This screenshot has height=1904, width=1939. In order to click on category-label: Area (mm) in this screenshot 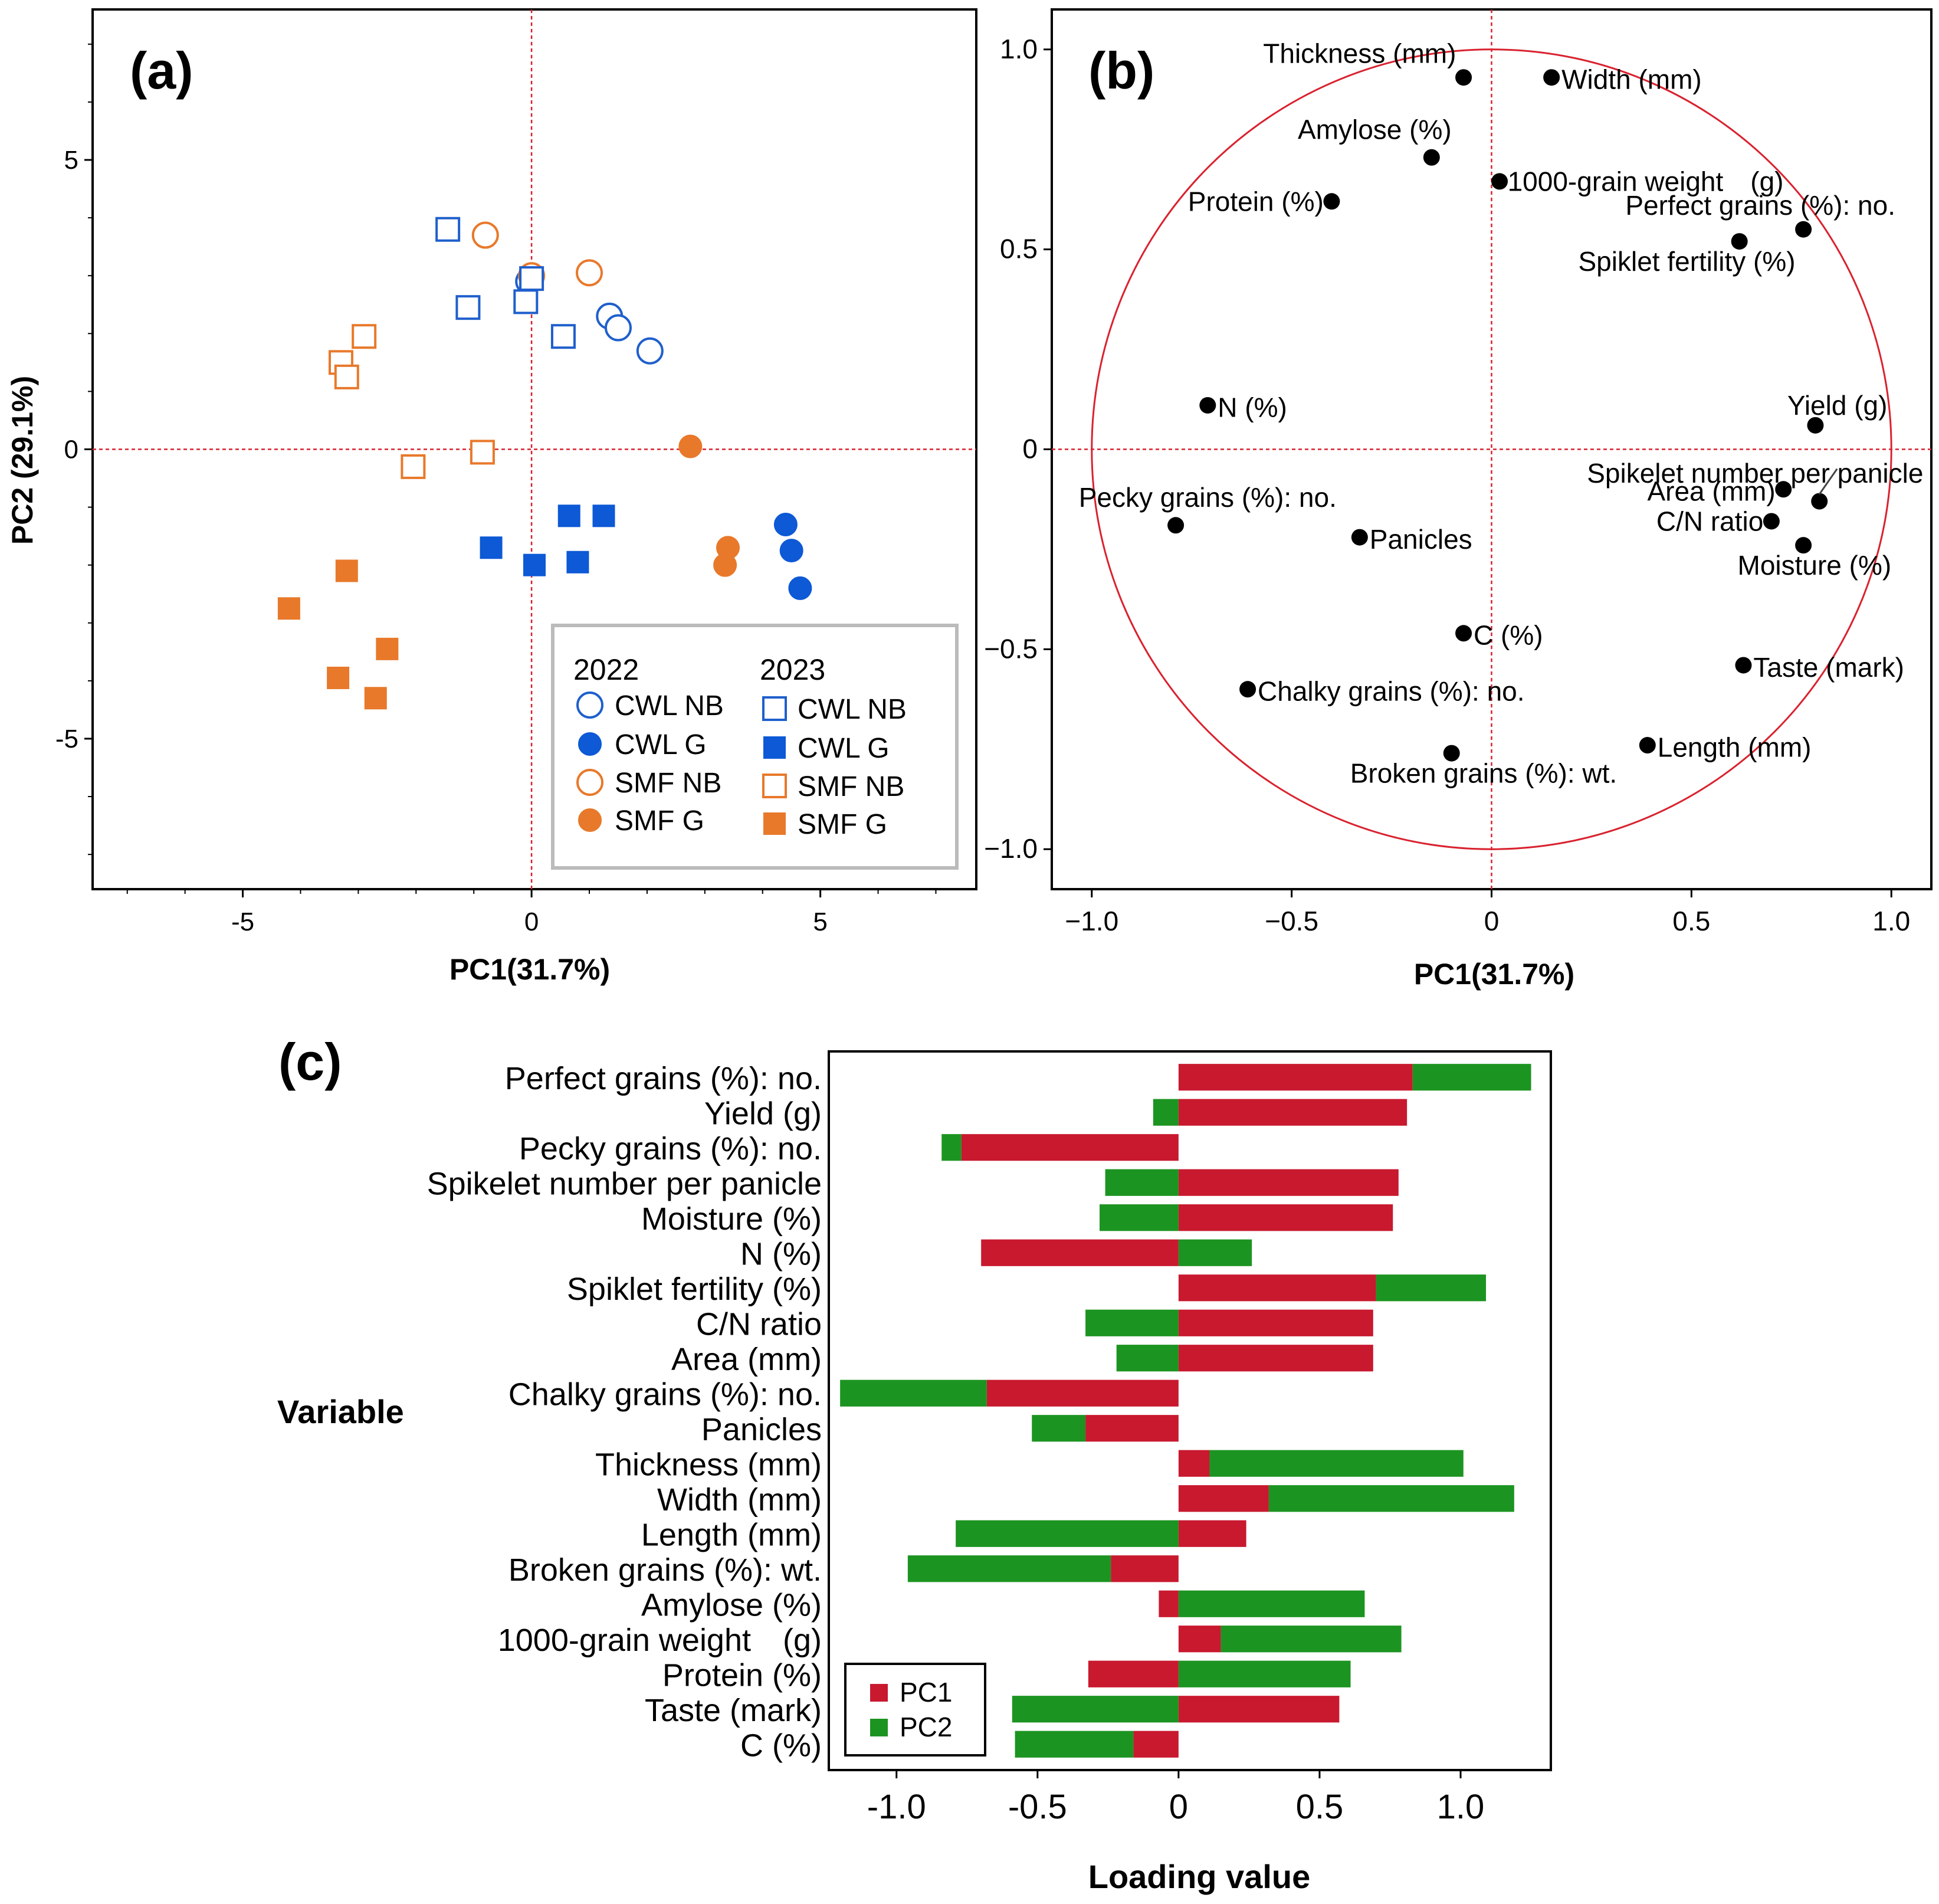, I will do `click(746, 1359)`.